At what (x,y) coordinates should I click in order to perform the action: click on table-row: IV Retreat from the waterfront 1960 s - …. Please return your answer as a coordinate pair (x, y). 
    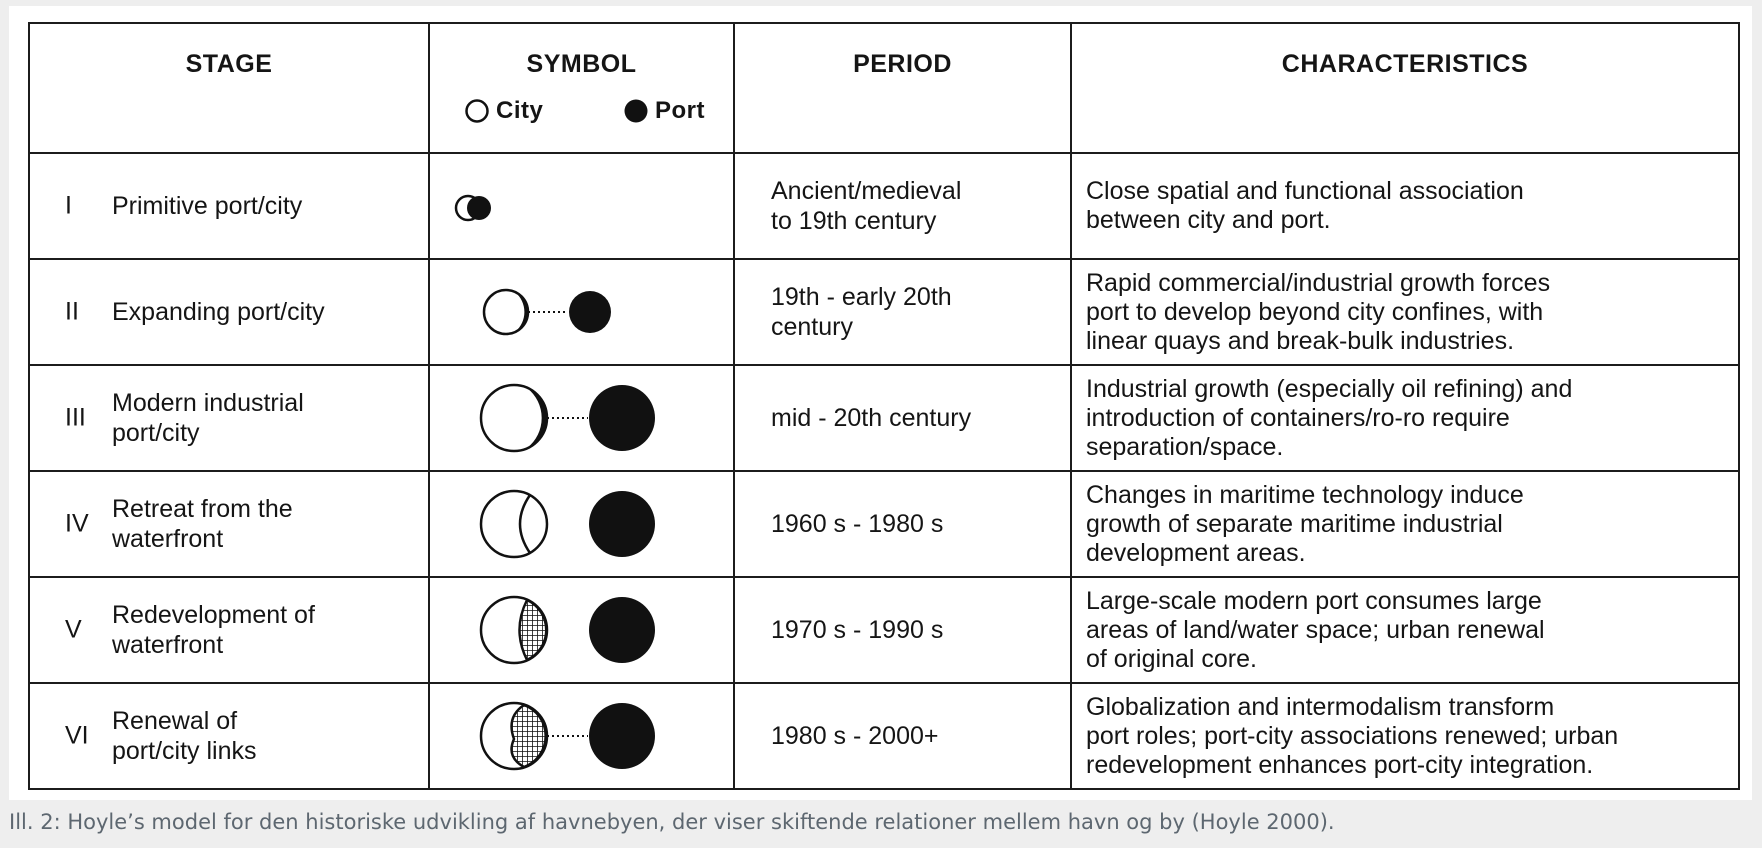
    Looking at the image, I should click on (884, 524).